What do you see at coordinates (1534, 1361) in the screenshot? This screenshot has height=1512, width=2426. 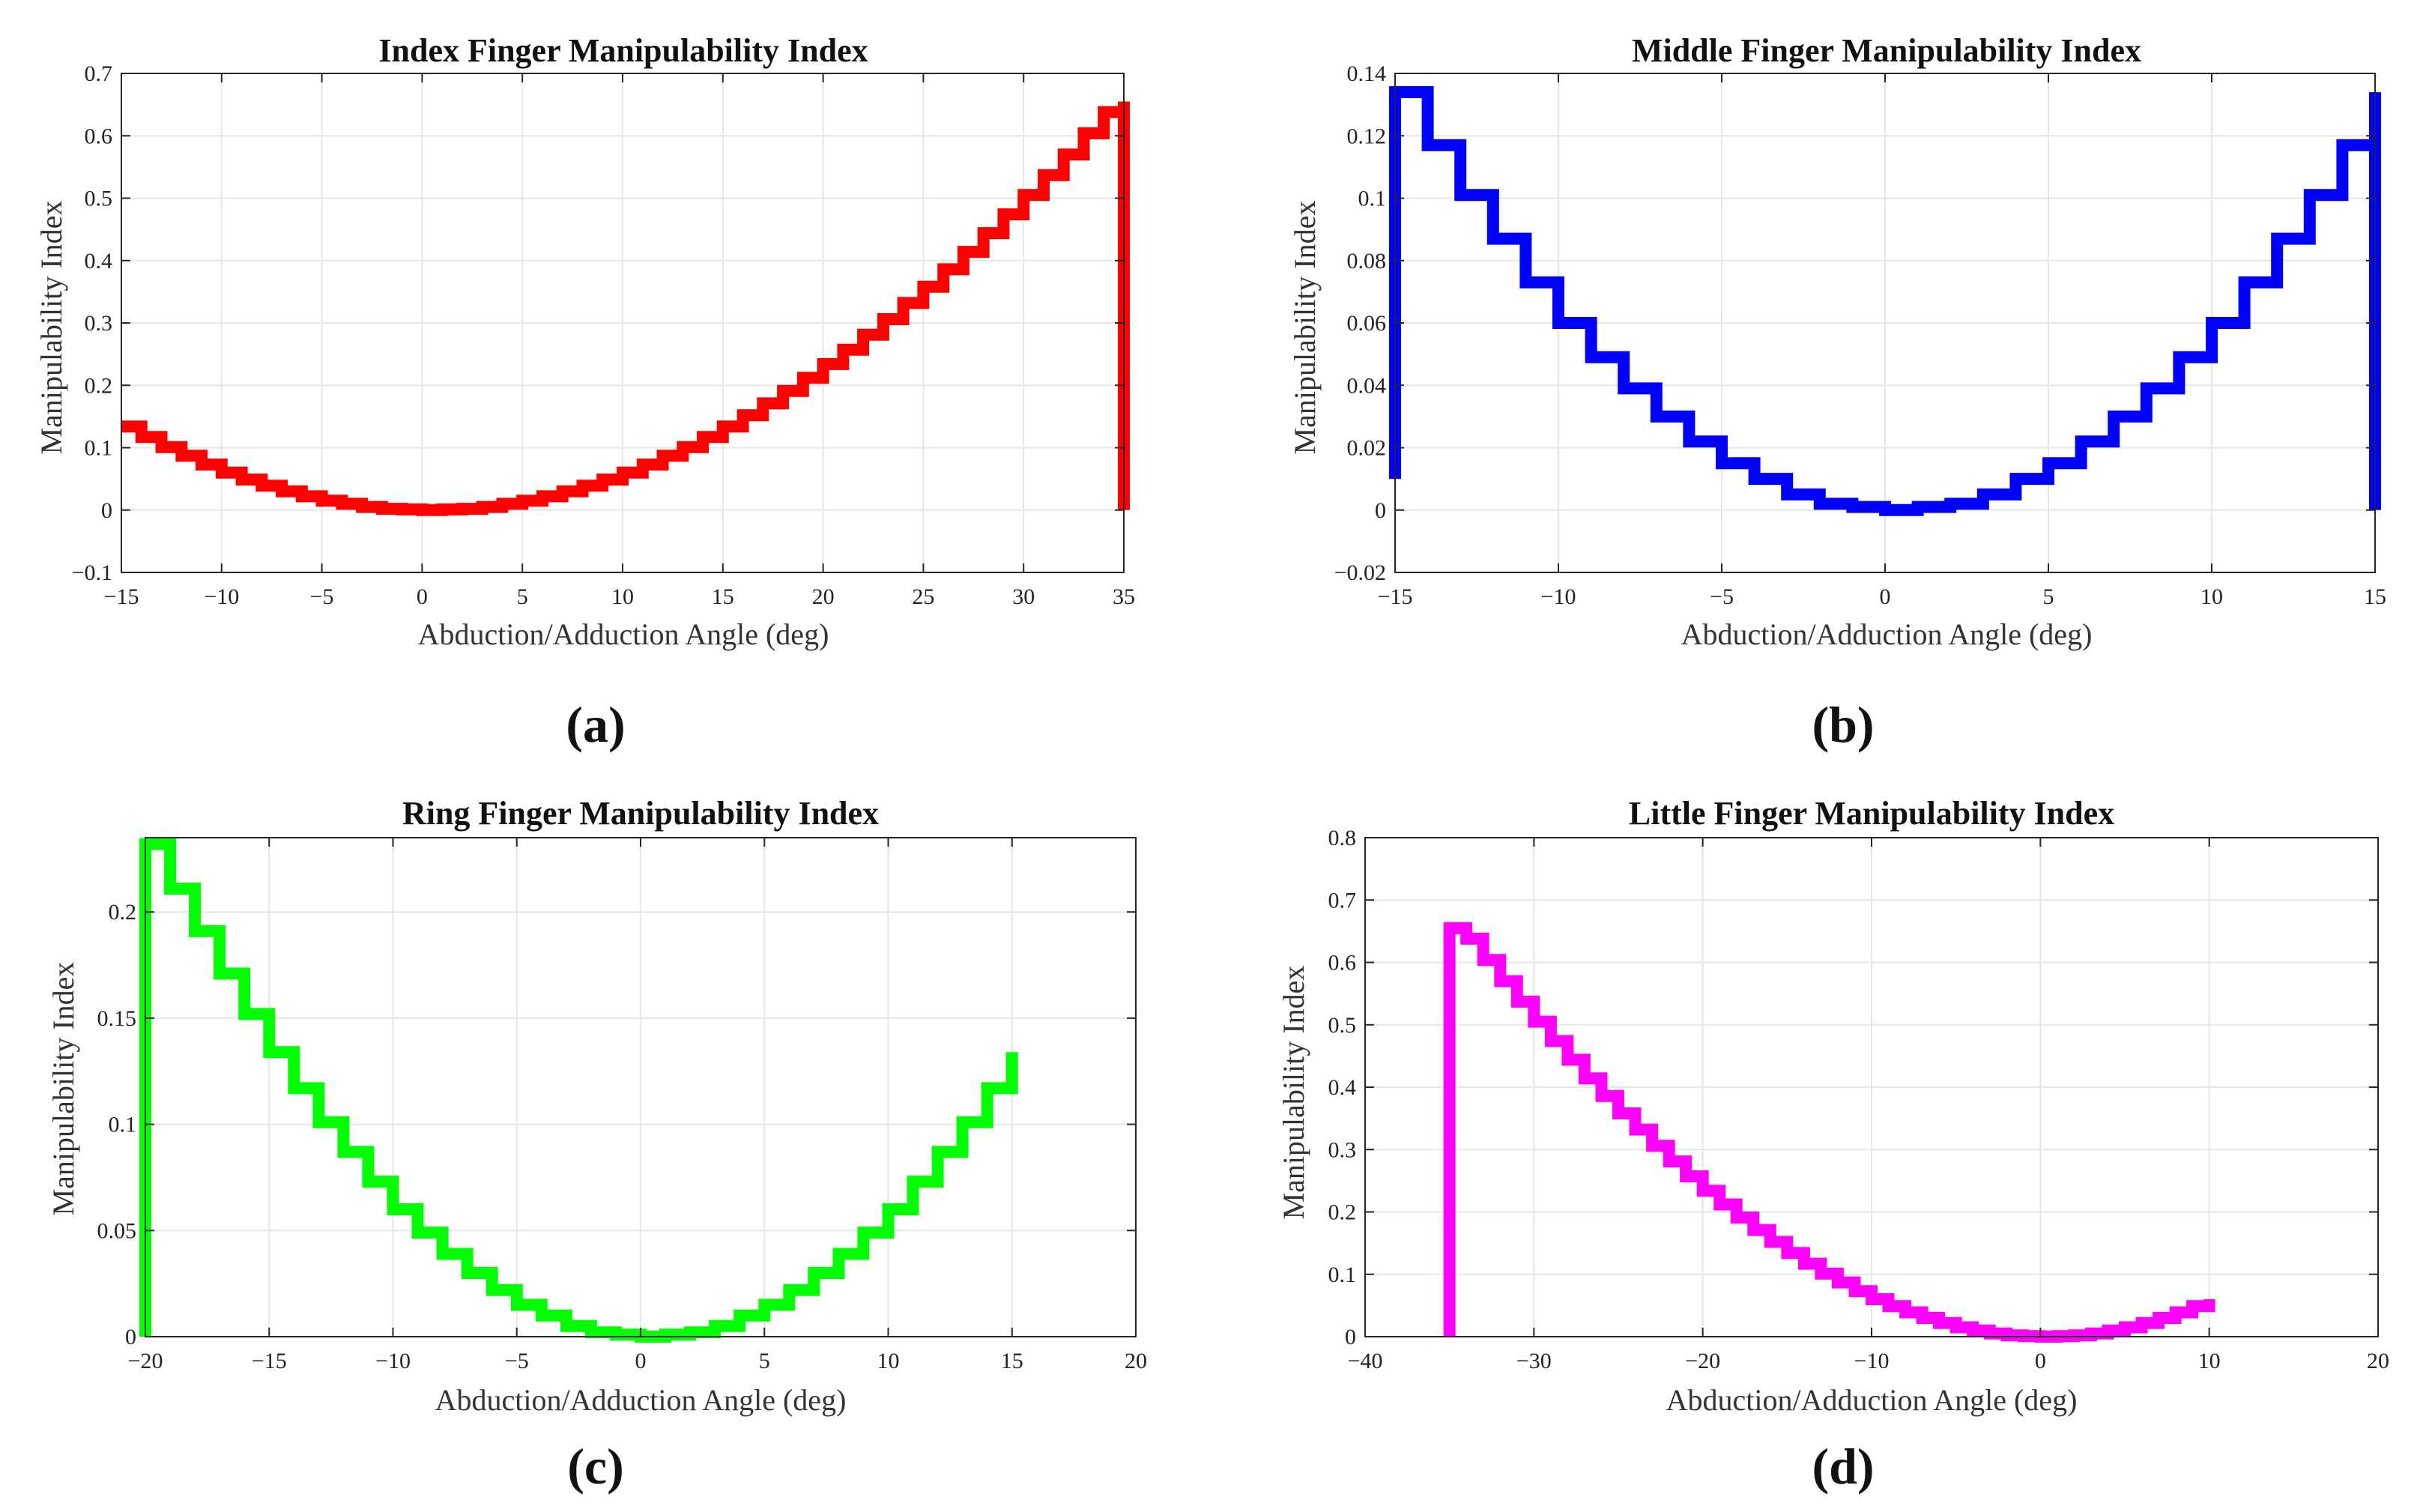 I see `x-tick-label: −30` at bounding box center [1534, 1361].